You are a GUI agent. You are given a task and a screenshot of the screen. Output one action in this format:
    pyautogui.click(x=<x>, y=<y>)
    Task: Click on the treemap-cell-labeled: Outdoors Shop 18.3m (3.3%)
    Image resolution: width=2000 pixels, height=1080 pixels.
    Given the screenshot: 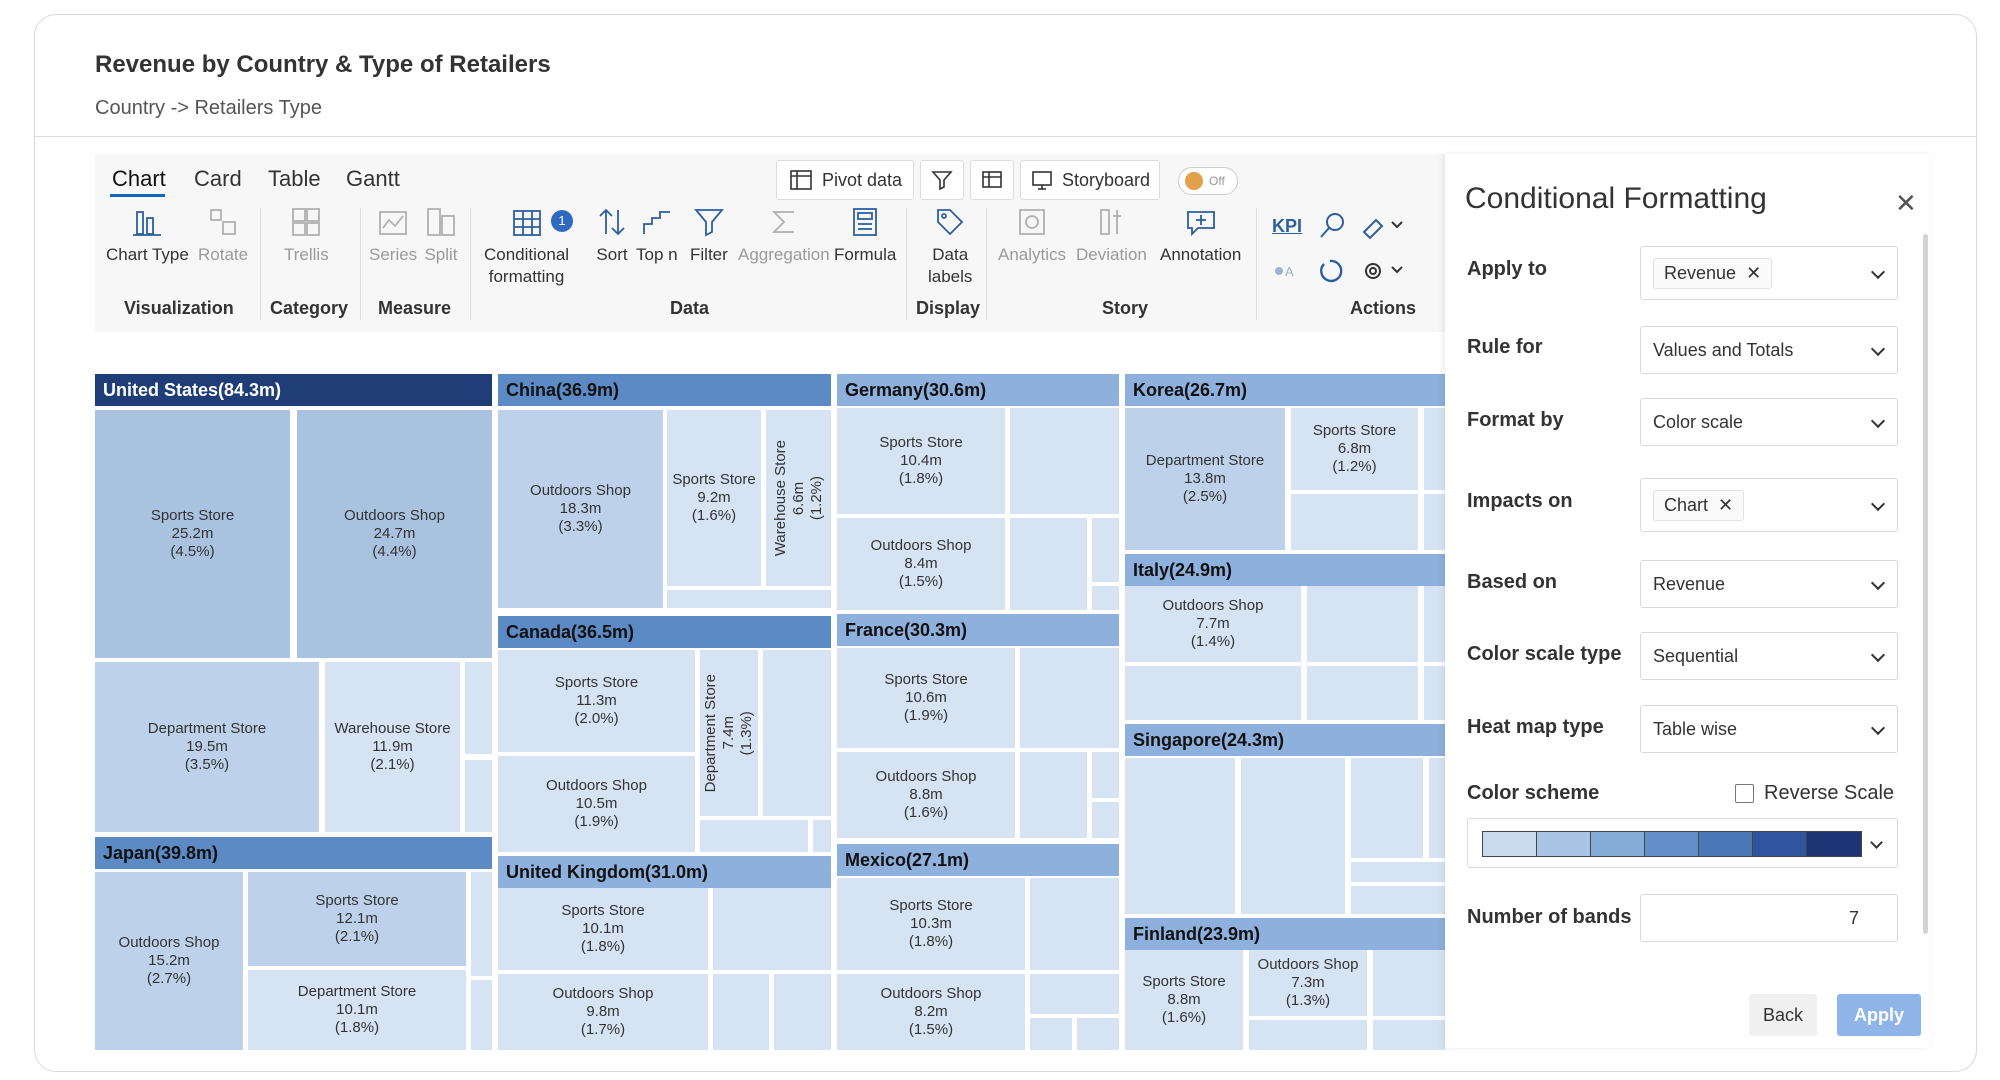 What is the action you would take?
    pyautogui.click(x=580, y=509)
    